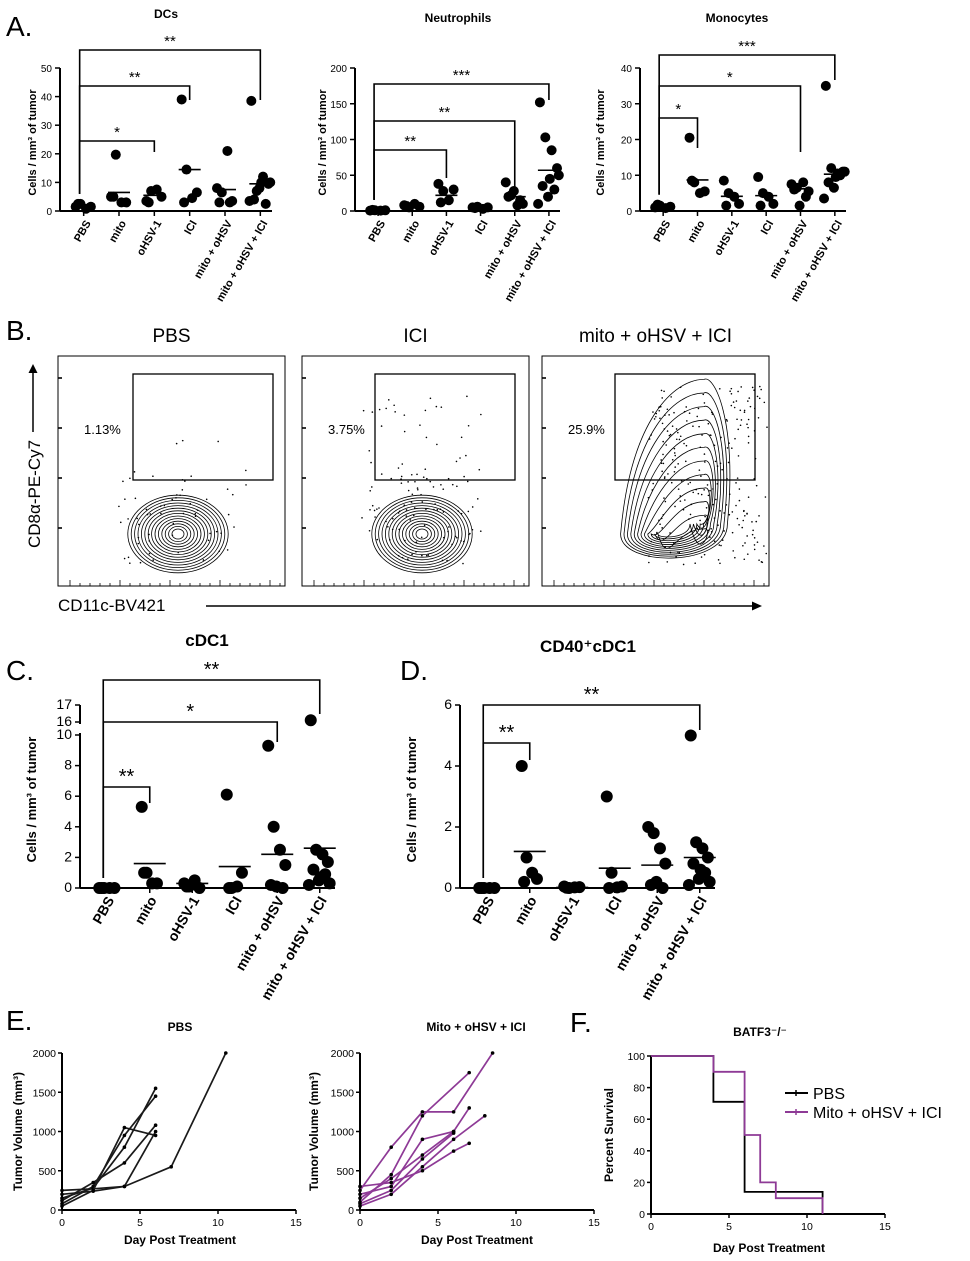 This screenshot has width=970, height=1261. Describe the element at coordinates (45, 1133) in the screenshot. I see `y-tick-label: 1000` at that location.